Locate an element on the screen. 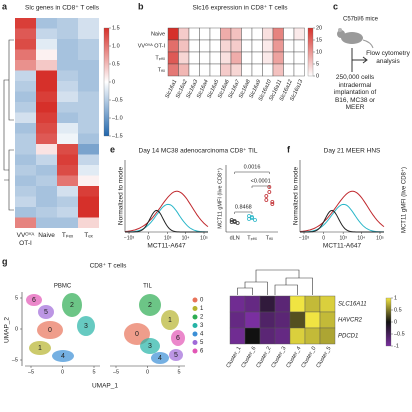 The image size is (412, 412). panel-subtitle: PBMC is located at coordinates (63, 287).